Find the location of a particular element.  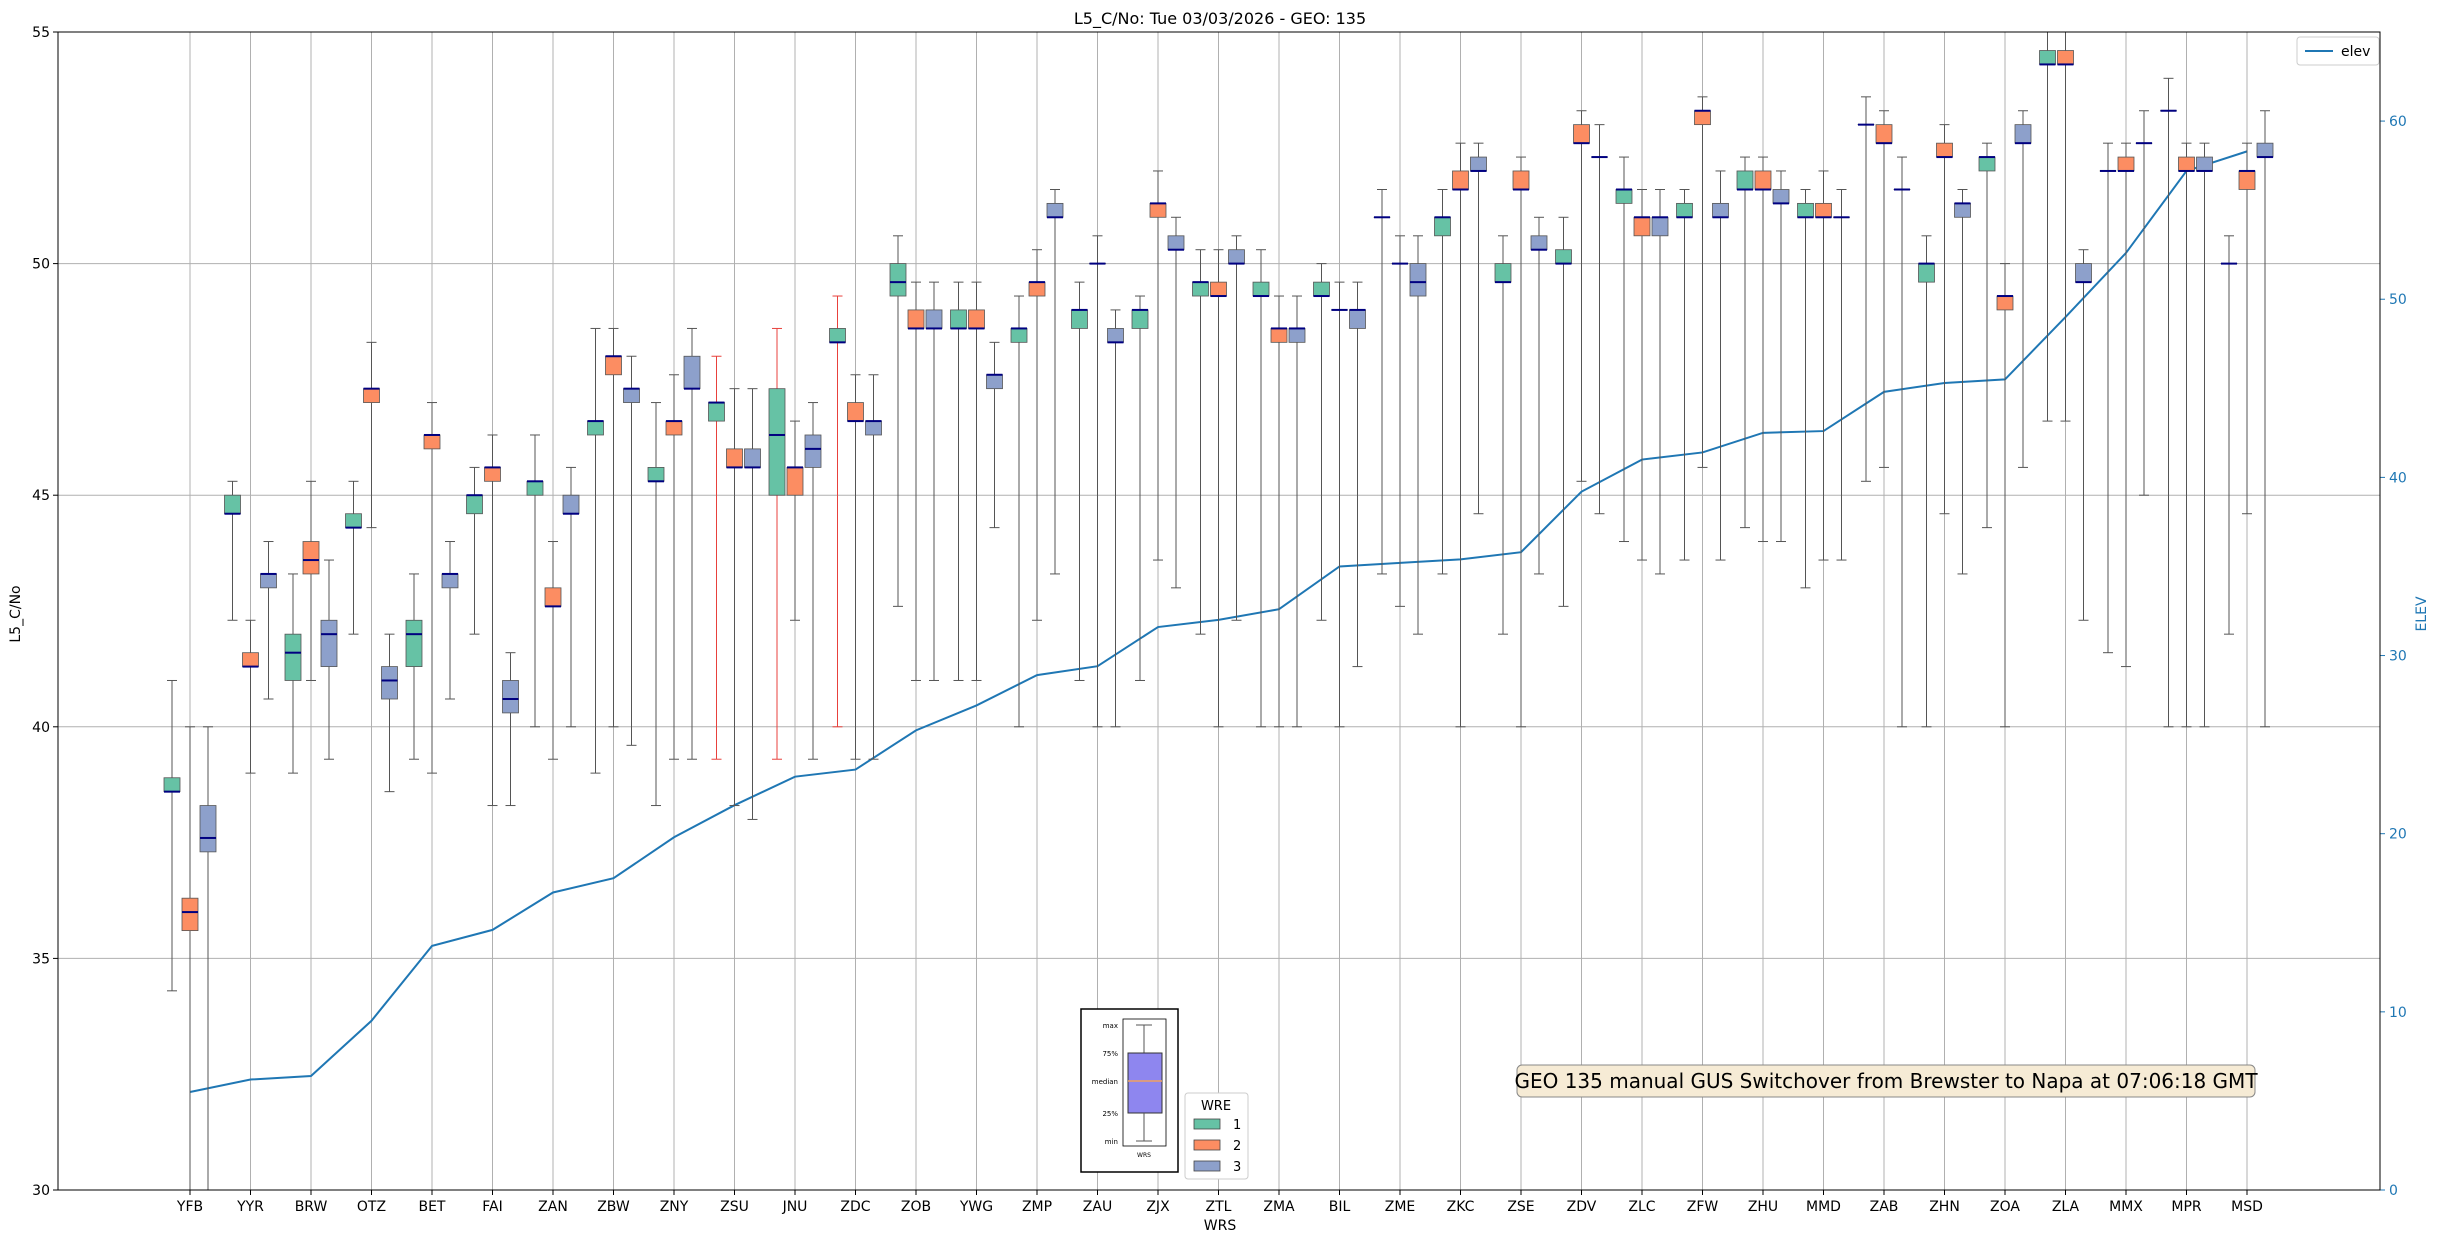

box-wre3-JNU is located at coordinates (813, 581).